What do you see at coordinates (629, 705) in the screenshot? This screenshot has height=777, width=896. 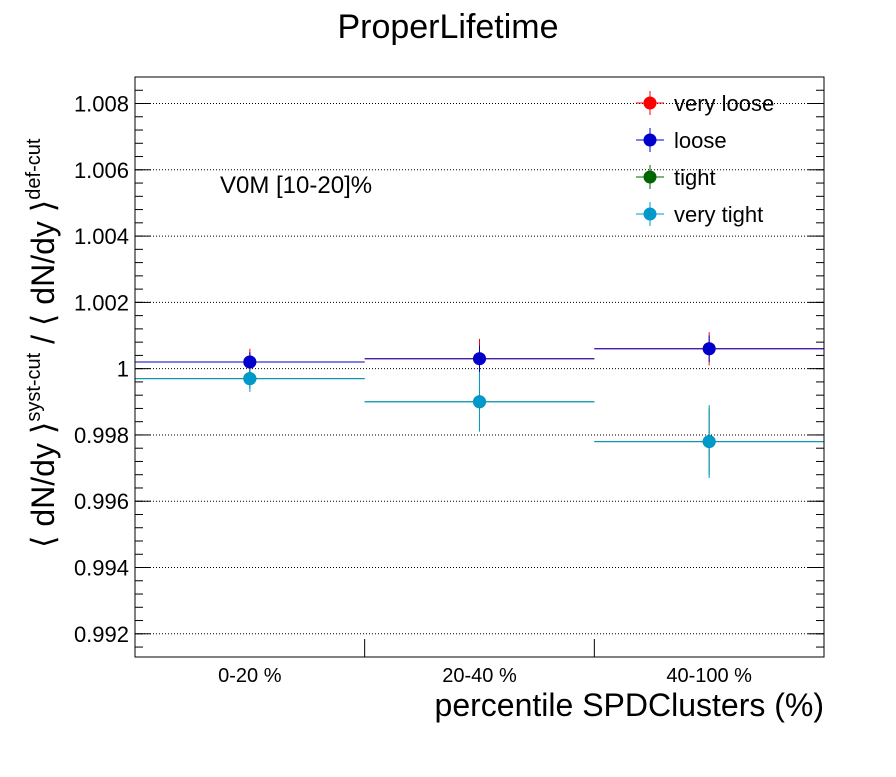 I see `x-axis-label: percentile SPDClusters (%)` at bounding box center [629, 705].